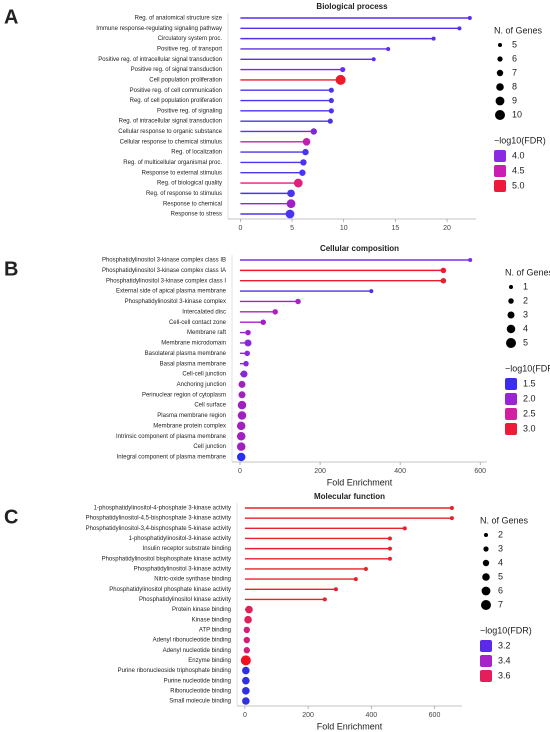 The width and height of the screenshot is (550, 732). What do you see at coordinates (514, 72) in the screenshot?
I see `size-legend-label: 7` at bounding box center [514, 72].